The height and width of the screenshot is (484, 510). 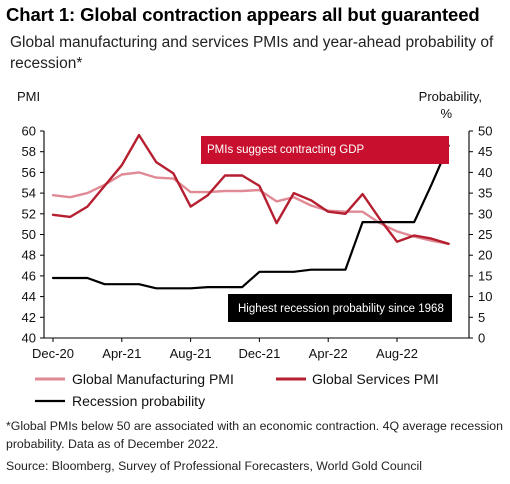 I want to click on right-axis-label-line2: %, so click(x=446, y=113).